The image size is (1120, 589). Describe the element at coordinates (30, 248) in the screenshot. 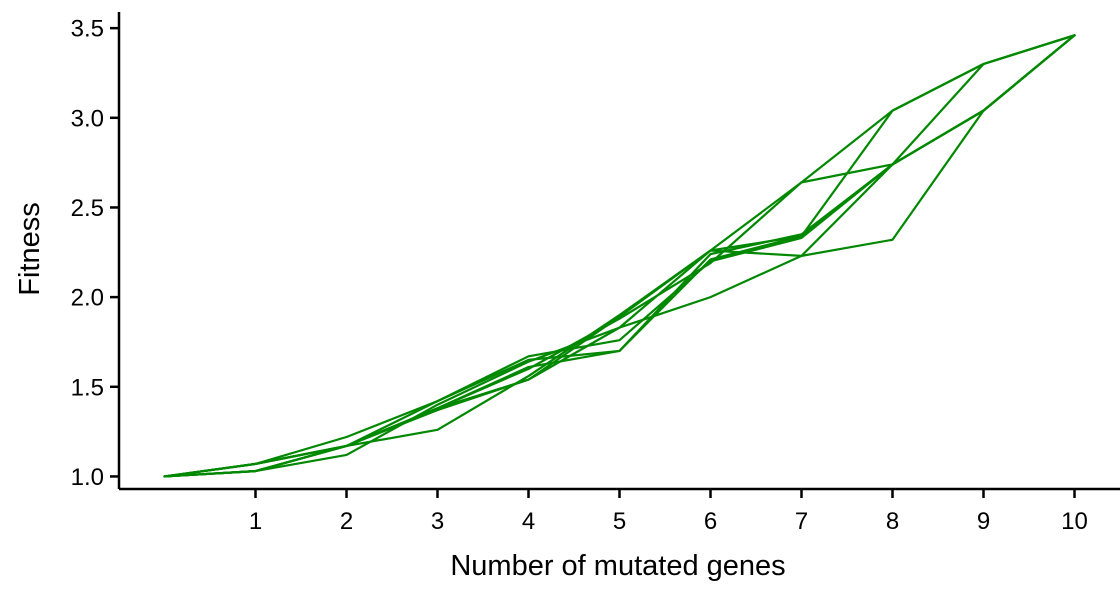

I see `y-axis-label: Fitness` at that location.